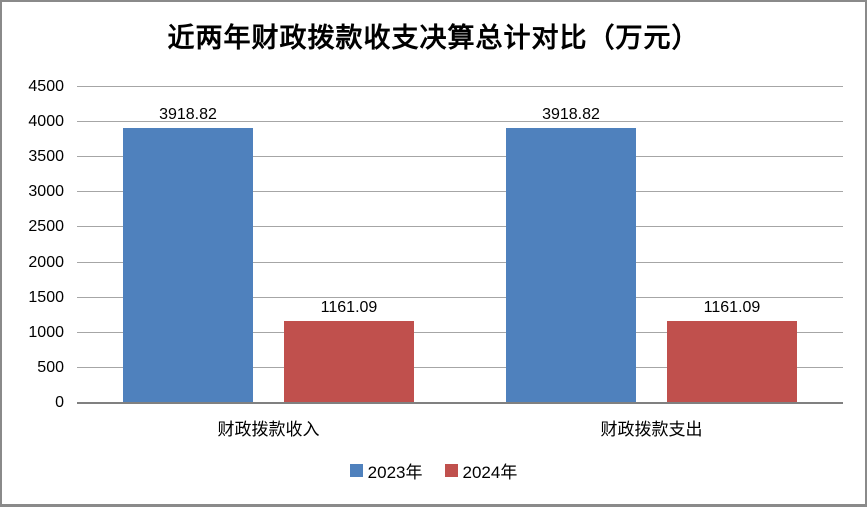  What do you see at coordinates (651, 429) in the screenshot?
I see `category-label: 财政拨款支出` at bounding box center [651, 429].